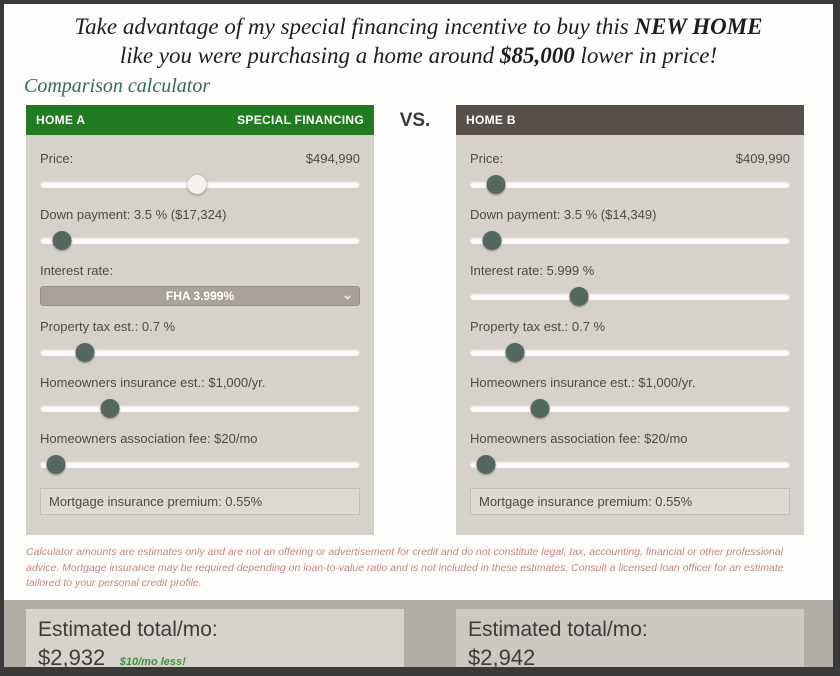 This screenshot has width=840, height=676. What do you see at coordinates (200, 452) in the screenshot?
I see `home-a-hoa-field: Homeowners association fee: $20/mo` at bounding box center [200, 452].